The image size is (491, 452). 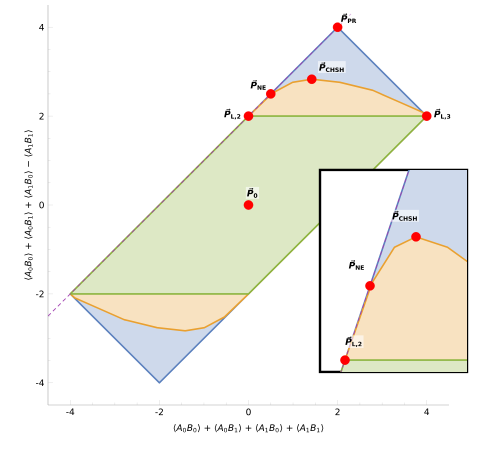 What do you see at coordinates (258, 85) in the screenshot?
I see `series-label: P⃗$_{NE}$` at bounding box center [258, 85].